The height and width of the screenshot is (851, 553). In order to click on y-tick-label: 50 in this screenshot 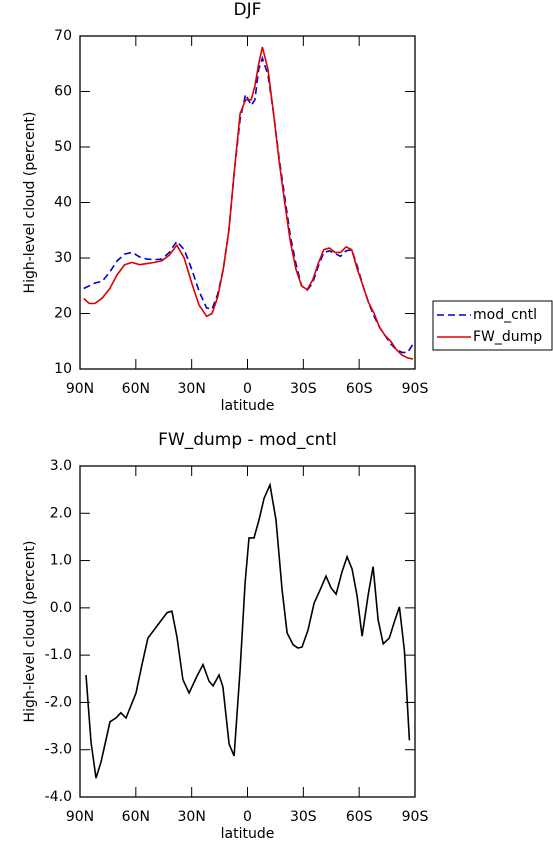, I will do `click(63, 147)`.